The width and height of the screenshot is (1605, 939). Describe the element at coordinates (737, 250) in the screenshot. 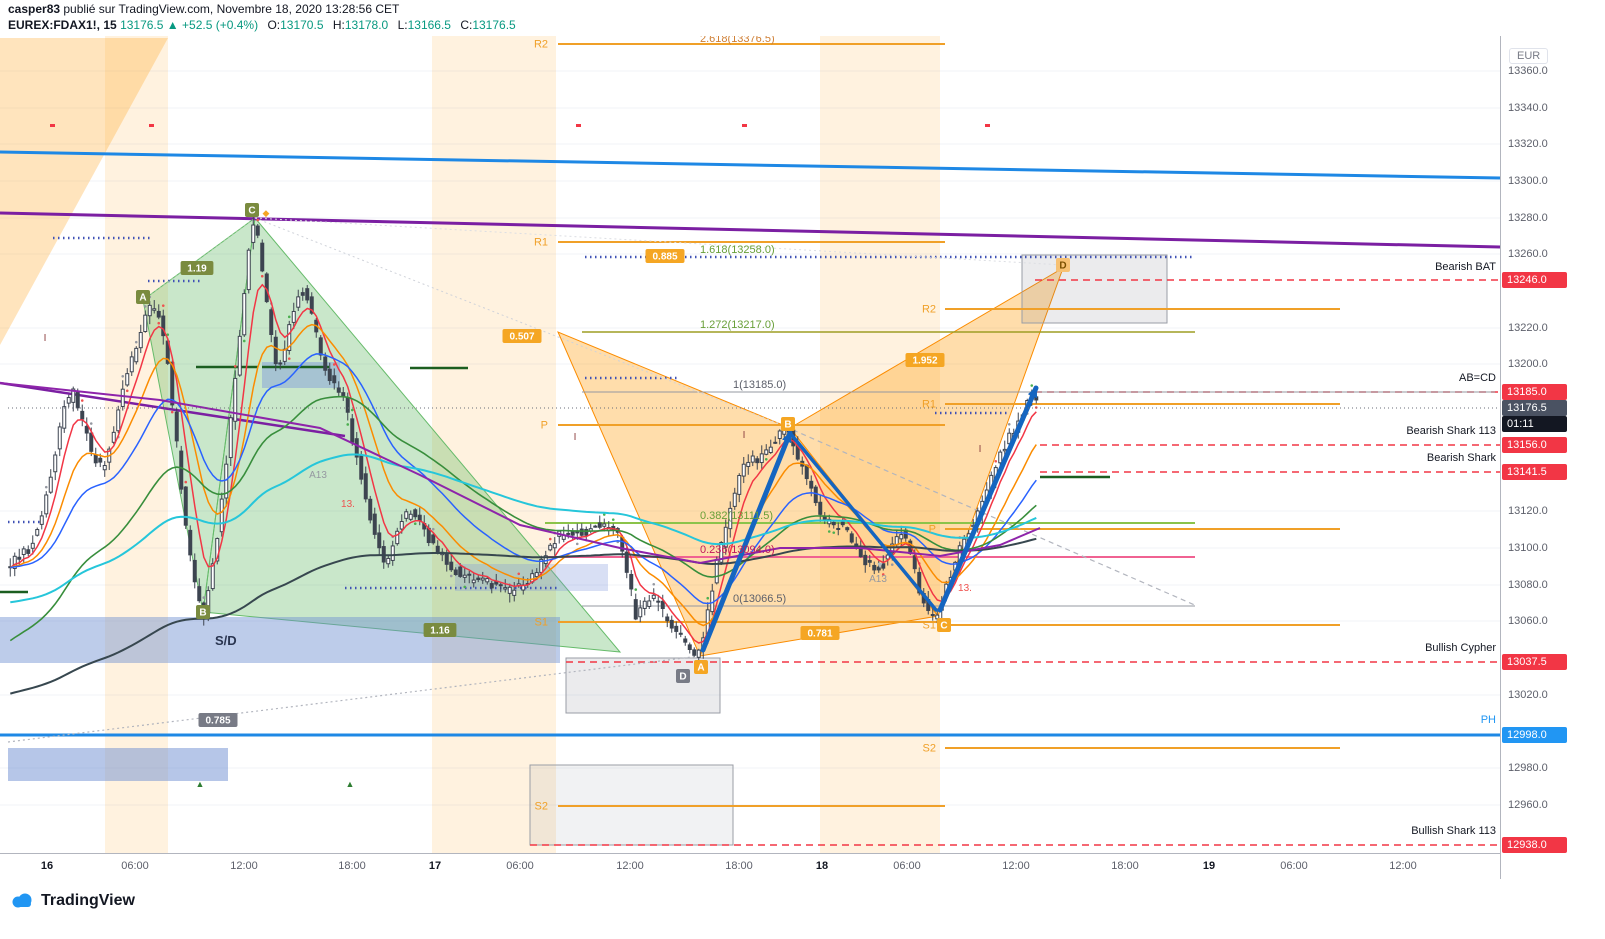

I see `fib-level-label: 1.618(13258.0)` at that location.